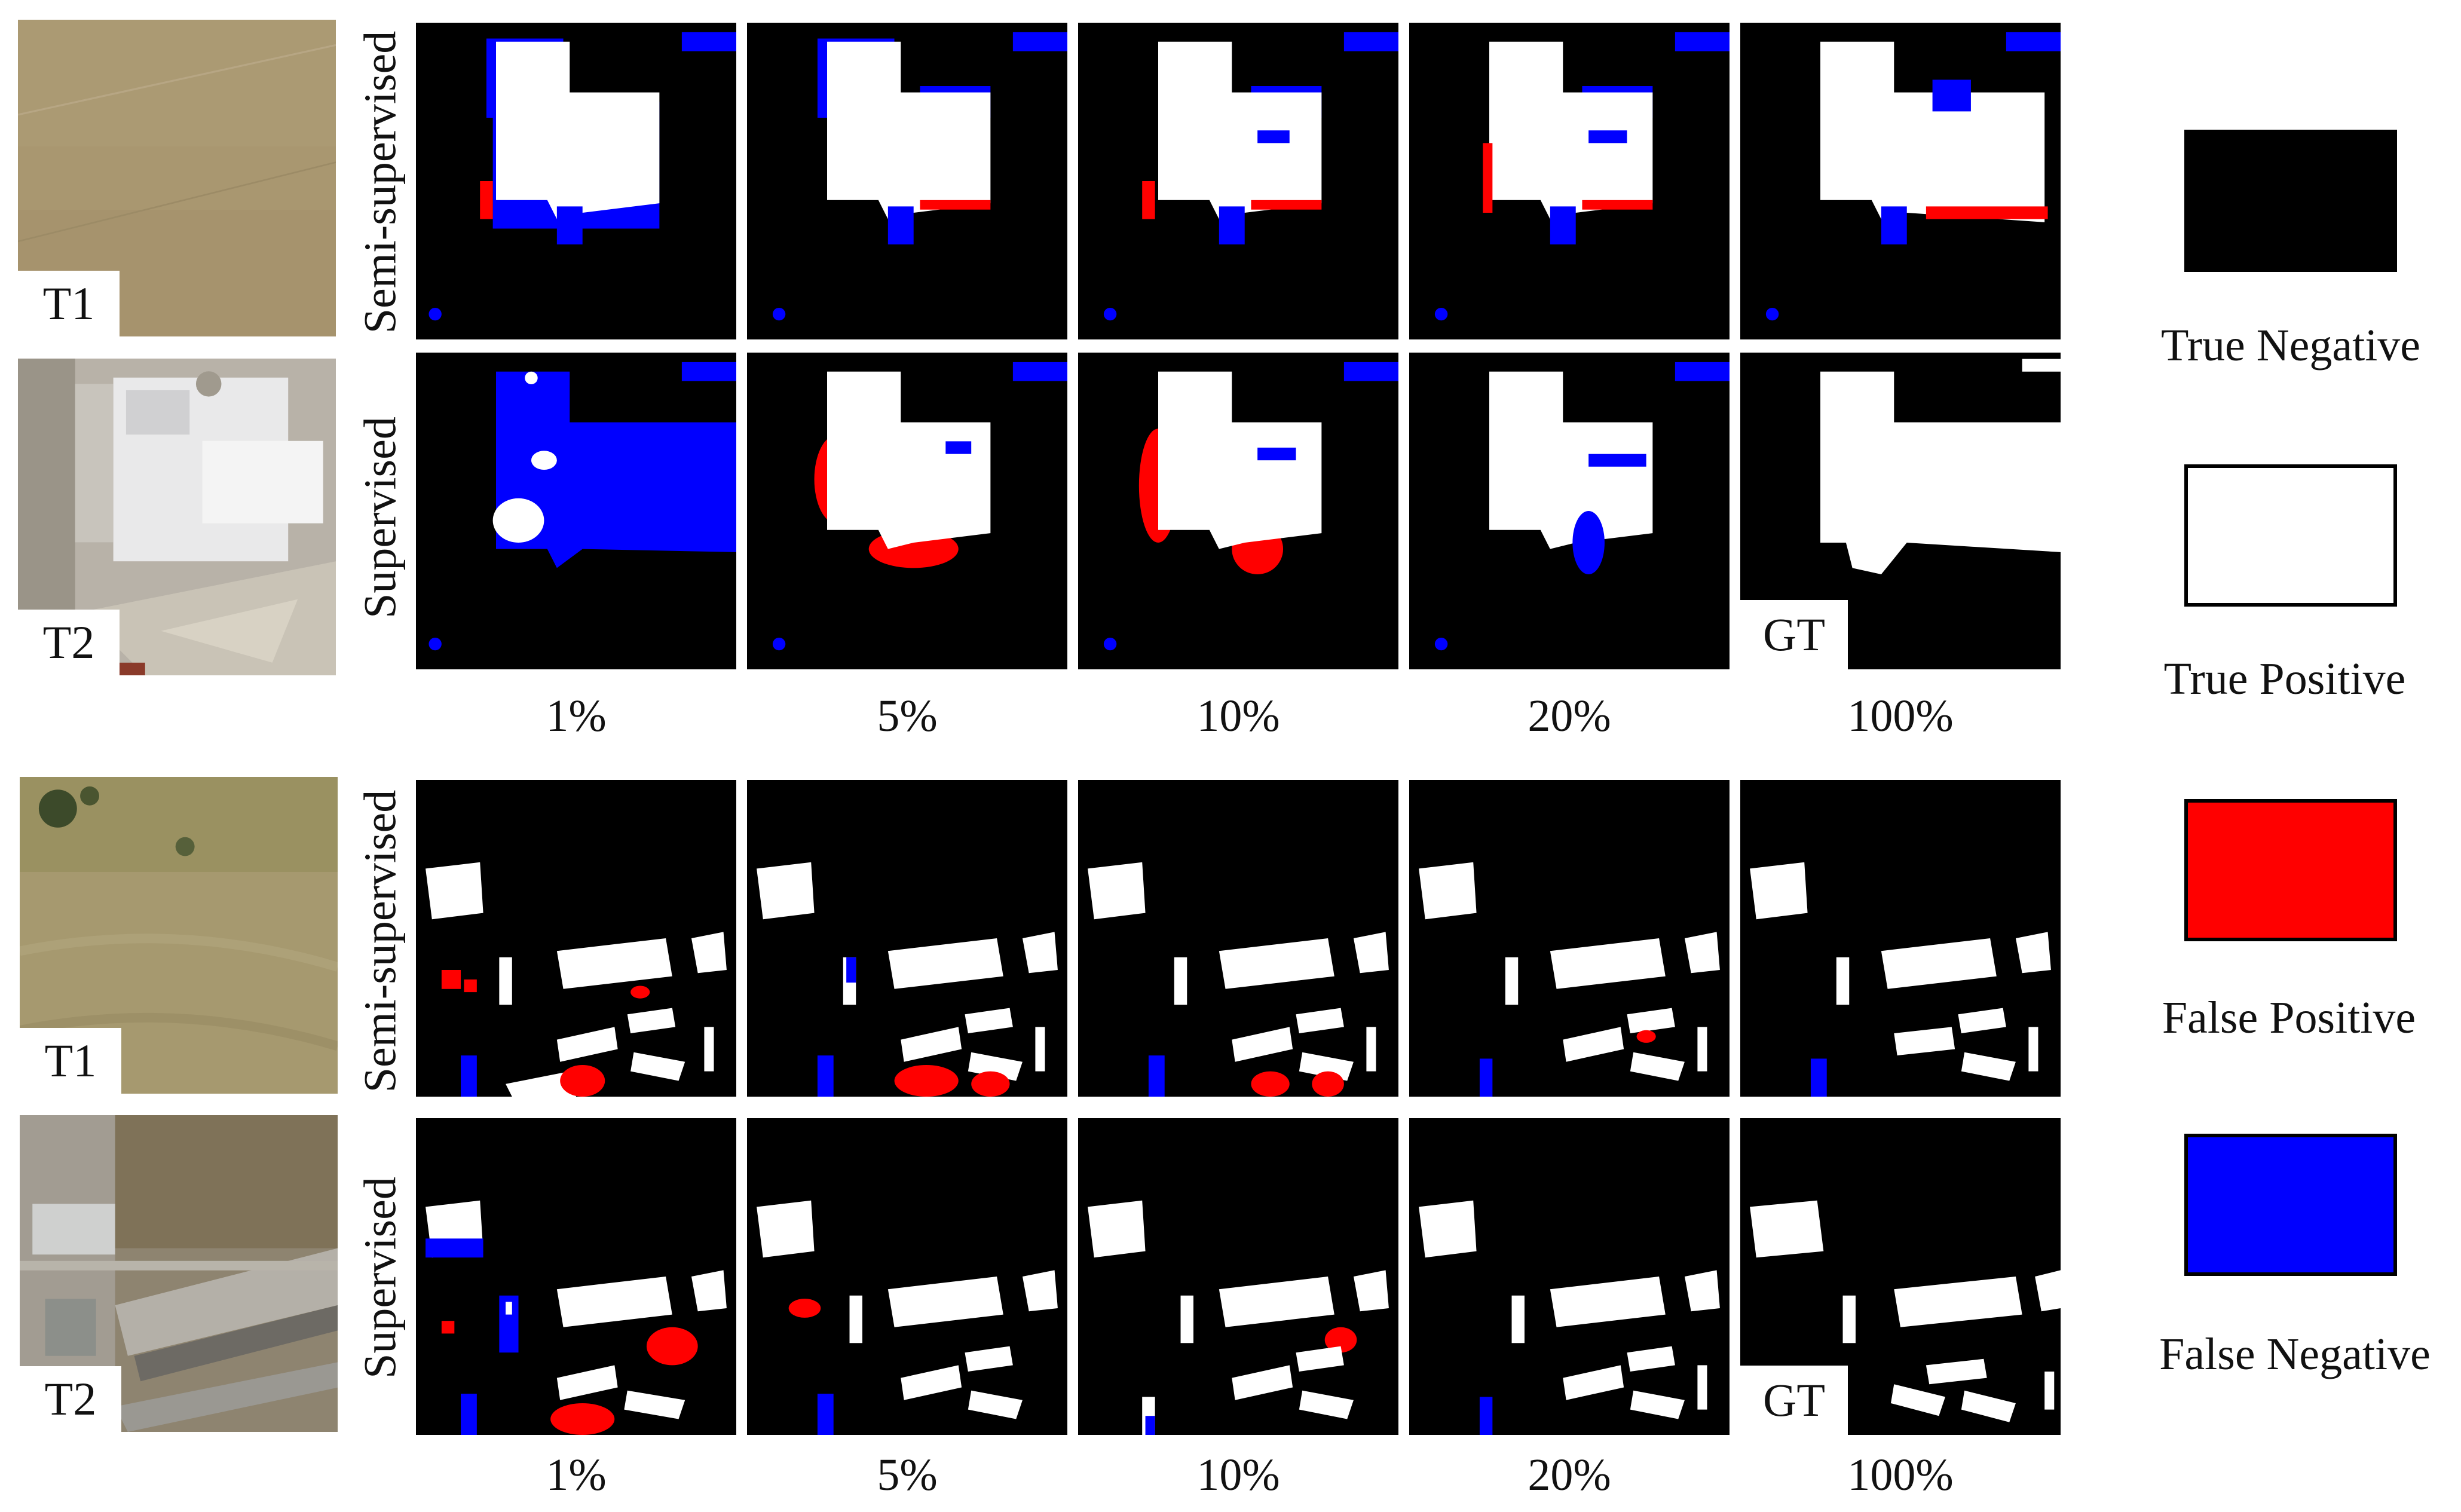 This screenshot has height=1512, width=2461. I want to click on group2-pct-1: 1%, so click(576, 1475).